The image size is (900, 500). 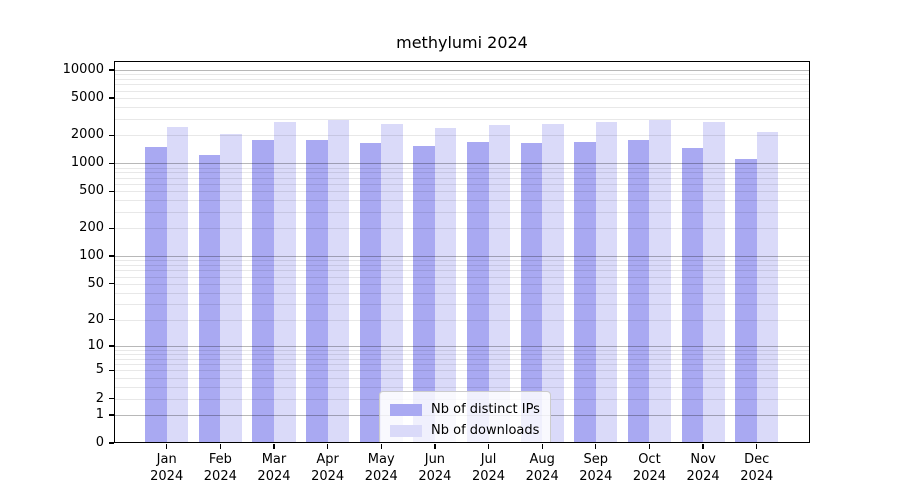 What do you see at coordinates (167, 476) in the screenshot?
I see `year-label-jan: 2024` at bounding box center [167, 476].